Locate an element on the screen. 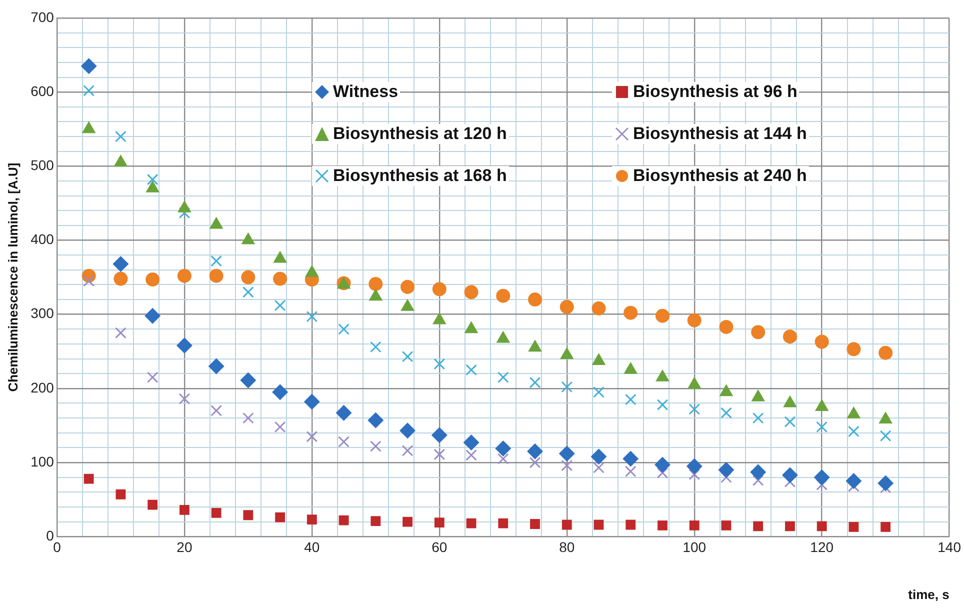 Image resolution: width=964 pixels, height=611 pixels. x-tick-label: 120 is located at coordinates (822, 546).